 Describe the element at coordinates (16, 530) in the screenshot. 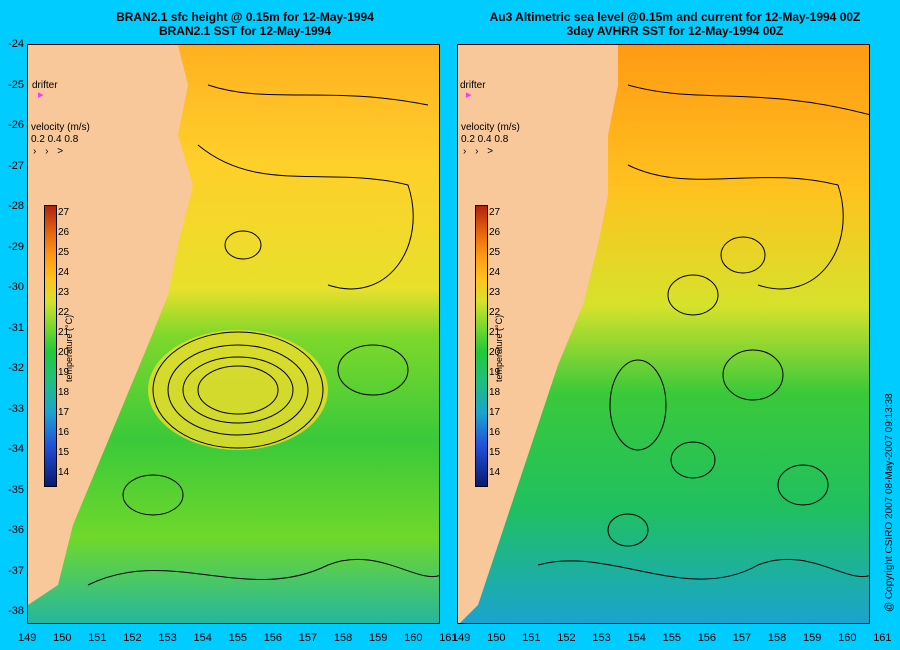

I see `lat-tick-label: -36` at that location.